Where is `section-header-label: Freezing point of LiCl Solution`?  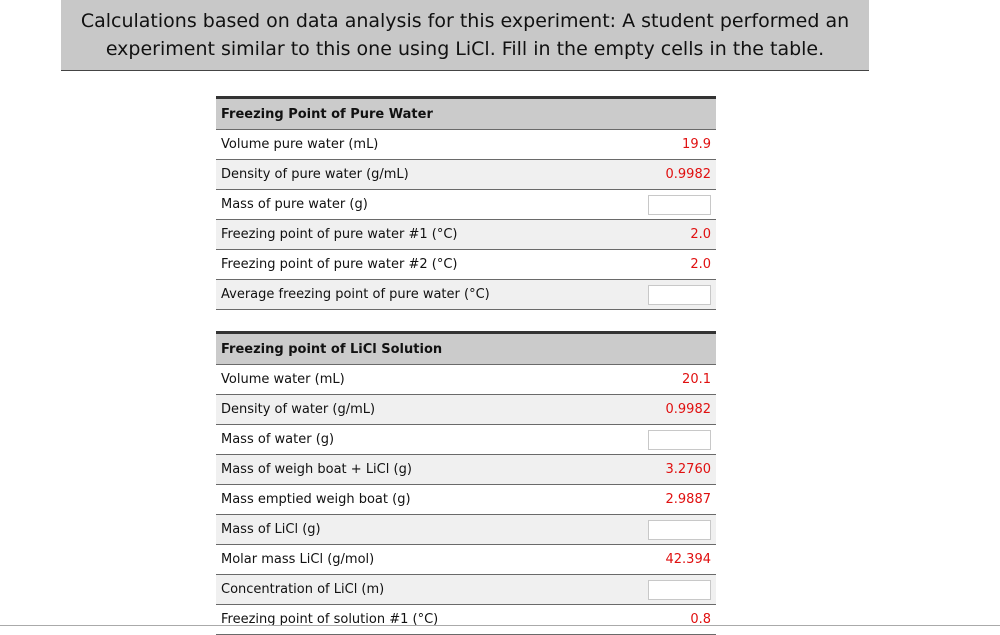
section-header-label: Freezing point of LiCl Solution is located at coordinates (332, 349).